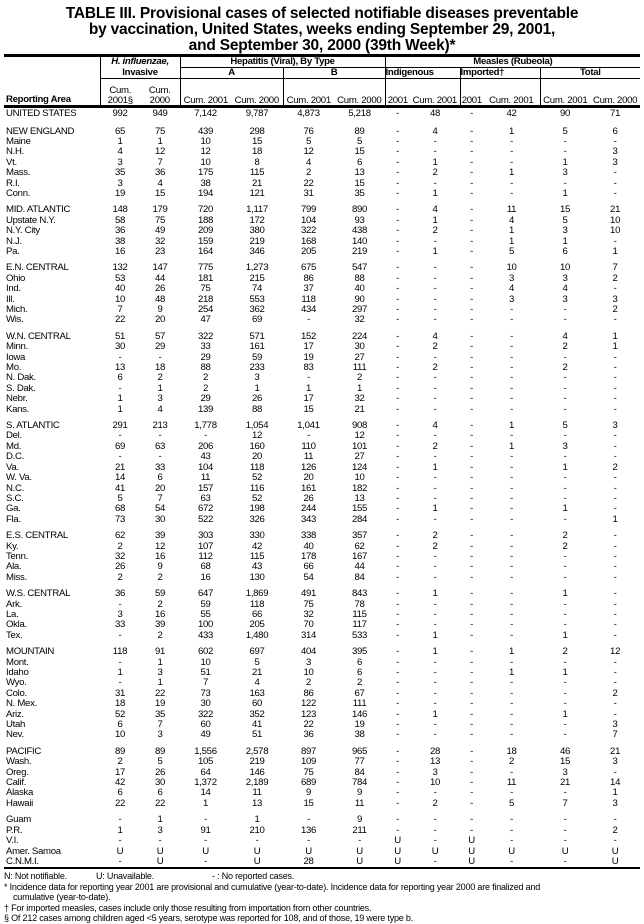 Image resolution: width=644 pixels, height=924 pixels. I want to click on cell-value: 89, so click(160, 751).